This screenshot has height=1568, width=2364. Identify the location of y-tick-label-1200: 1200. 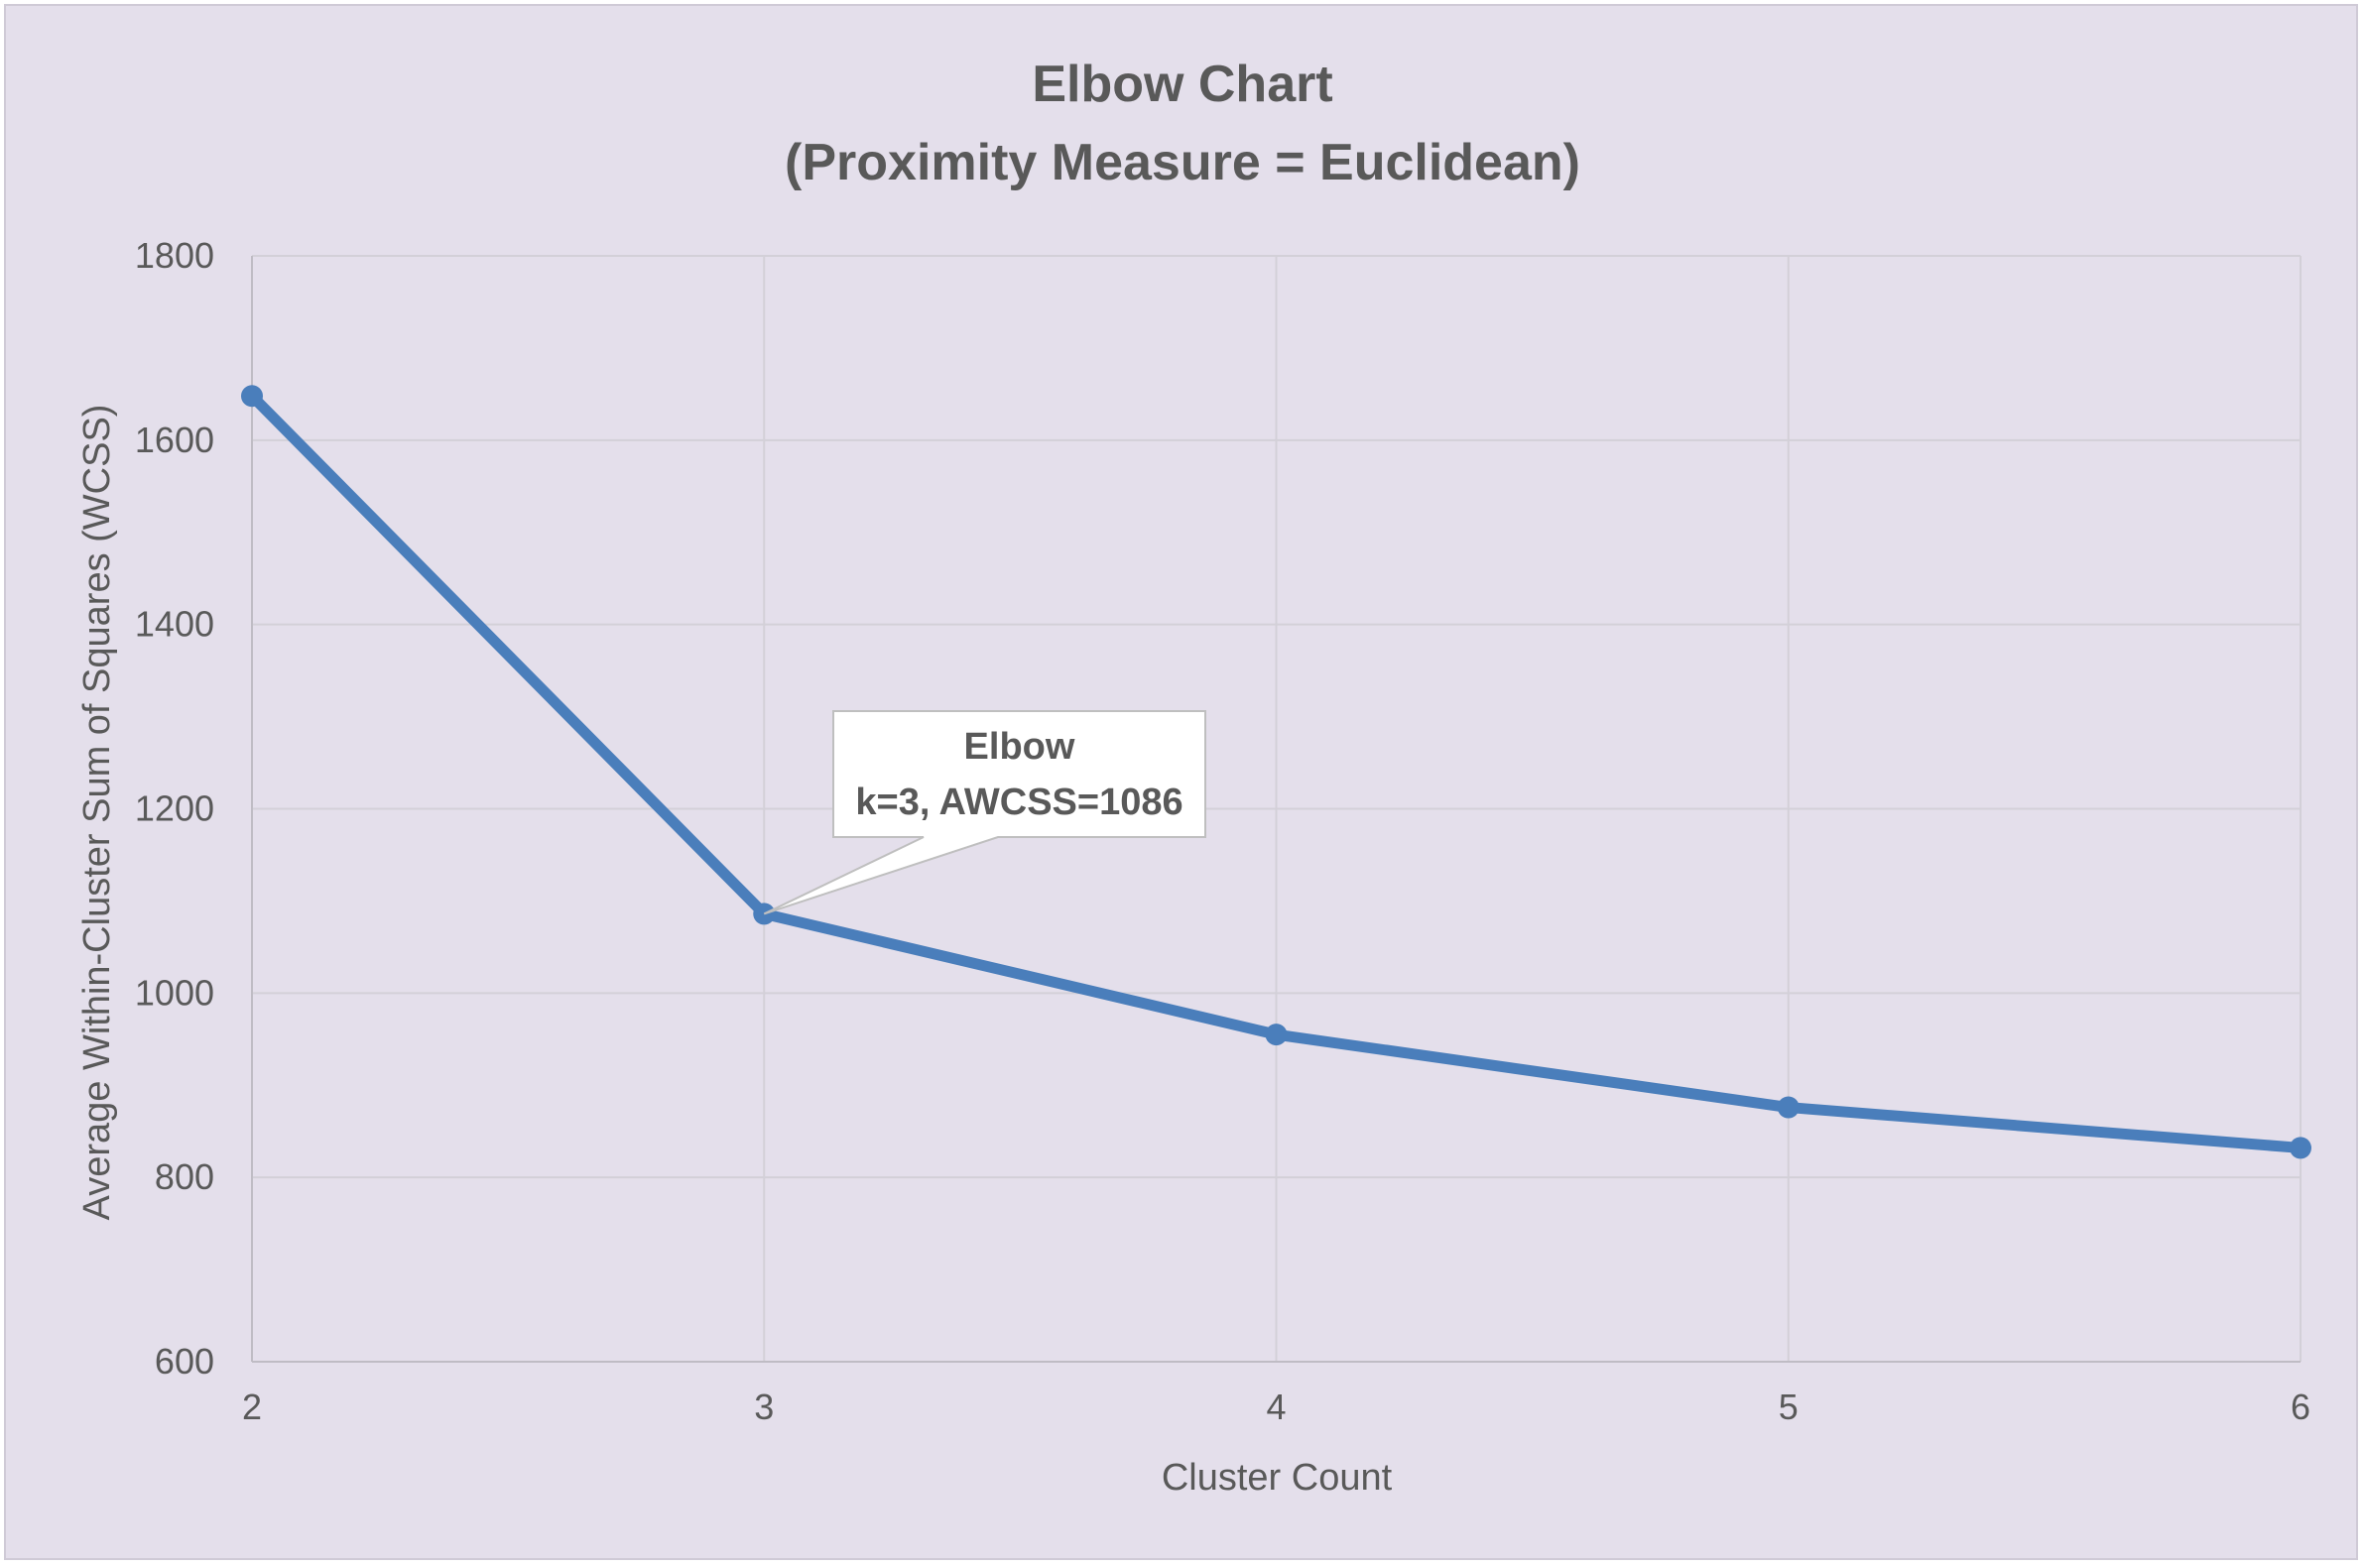
(174, 808).